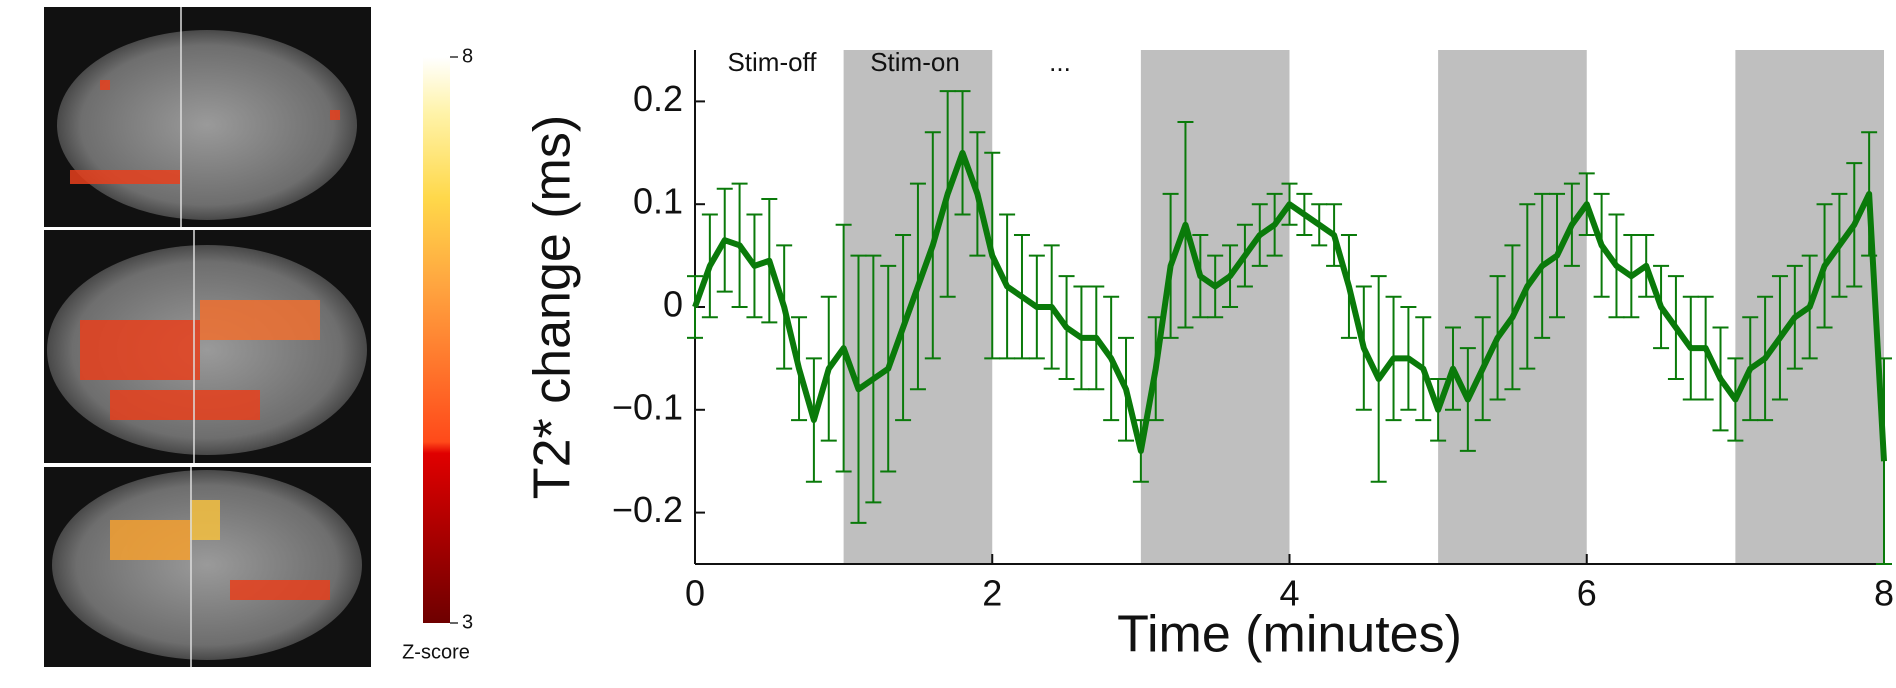  What do you see at coordinates (658, 98) in the screenshot?
I see `y-tick-label: 0.2` at bounding box center [658, 98].